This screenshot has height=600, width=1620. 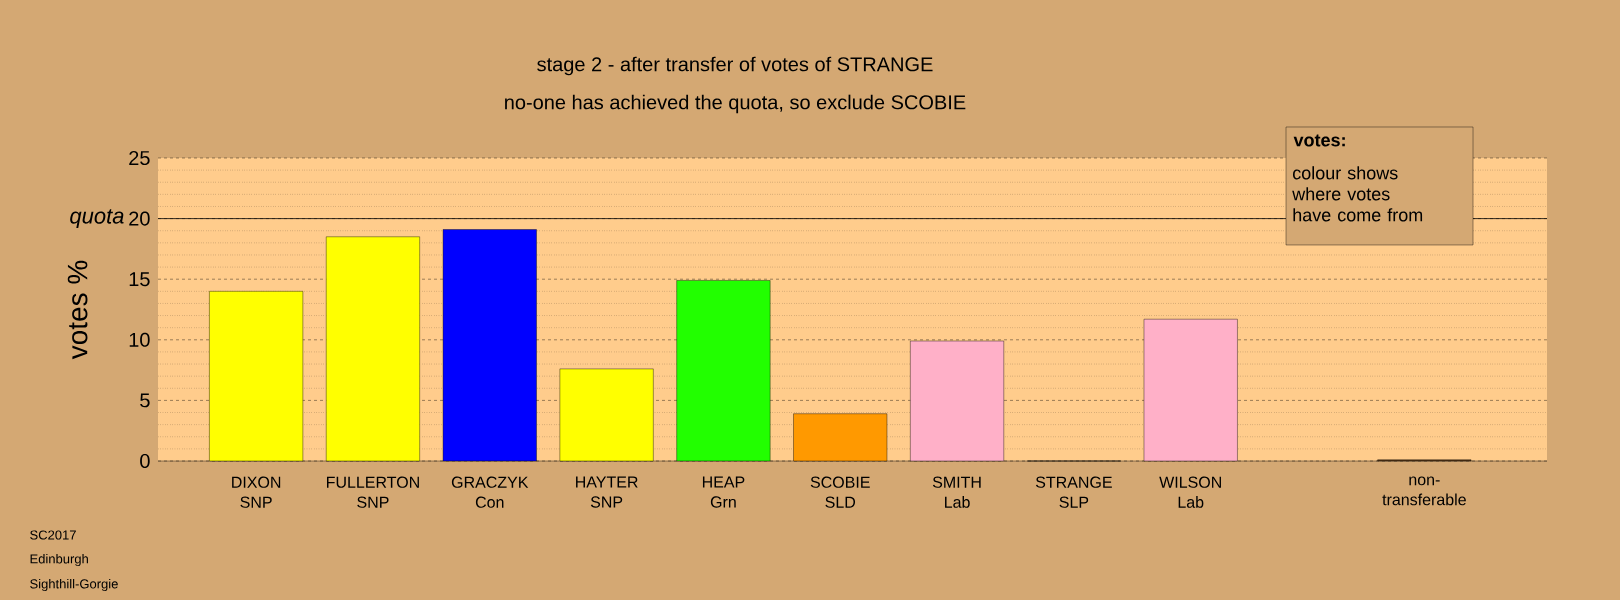 I want to click on x-tick-label: non- transferable, so click(x=1424, y=491).